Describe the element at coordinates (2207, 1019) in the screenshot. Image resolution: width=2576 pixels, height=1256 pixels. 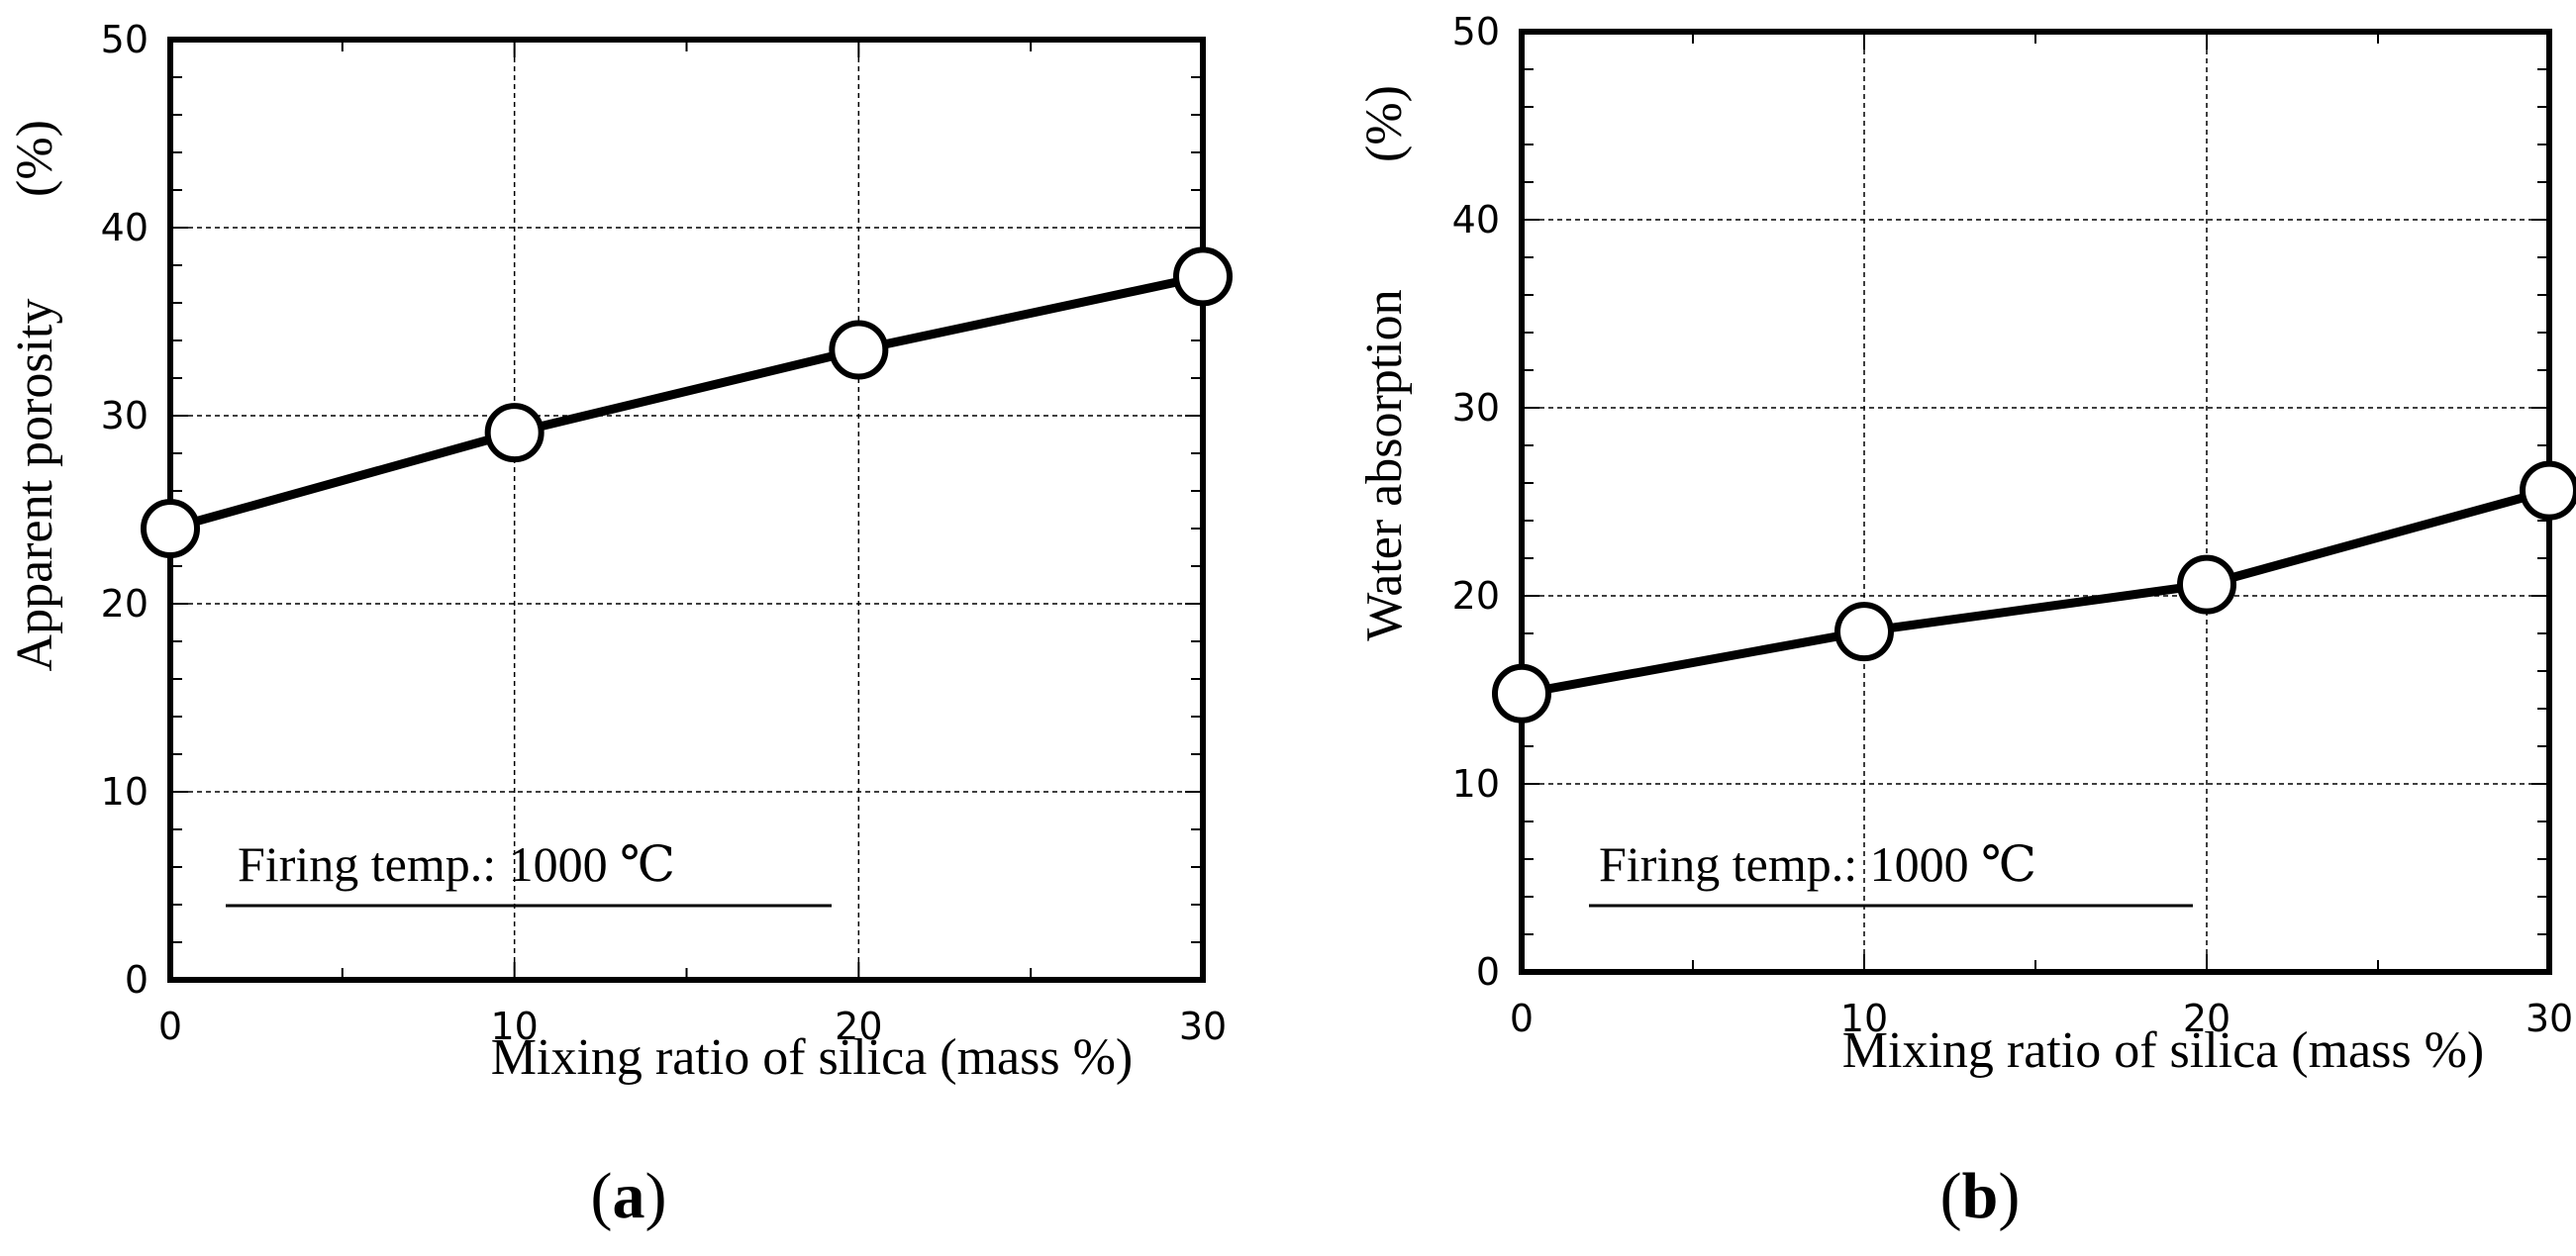
I see `panel-b-x-tick-label-20: 20` at that location.